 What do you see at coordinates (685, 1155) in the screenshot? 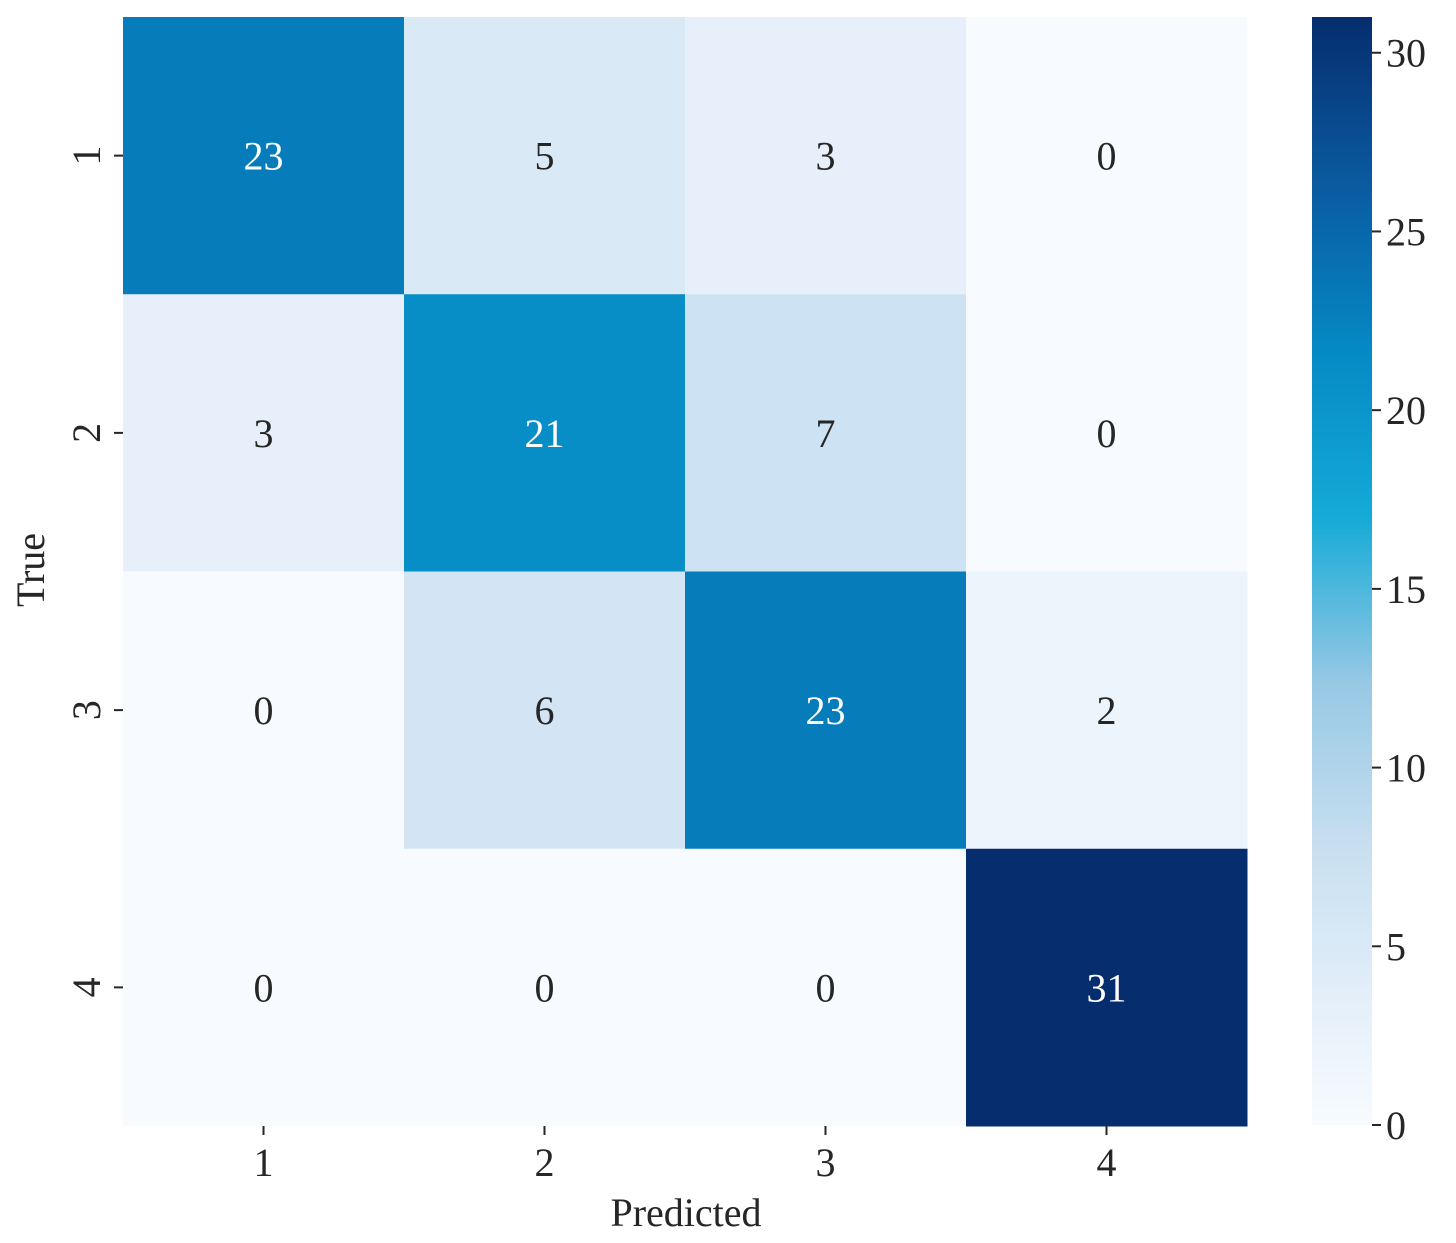
I see `x-axis-ticks: 1 2 3 4` at bounding box center [685, 1155].